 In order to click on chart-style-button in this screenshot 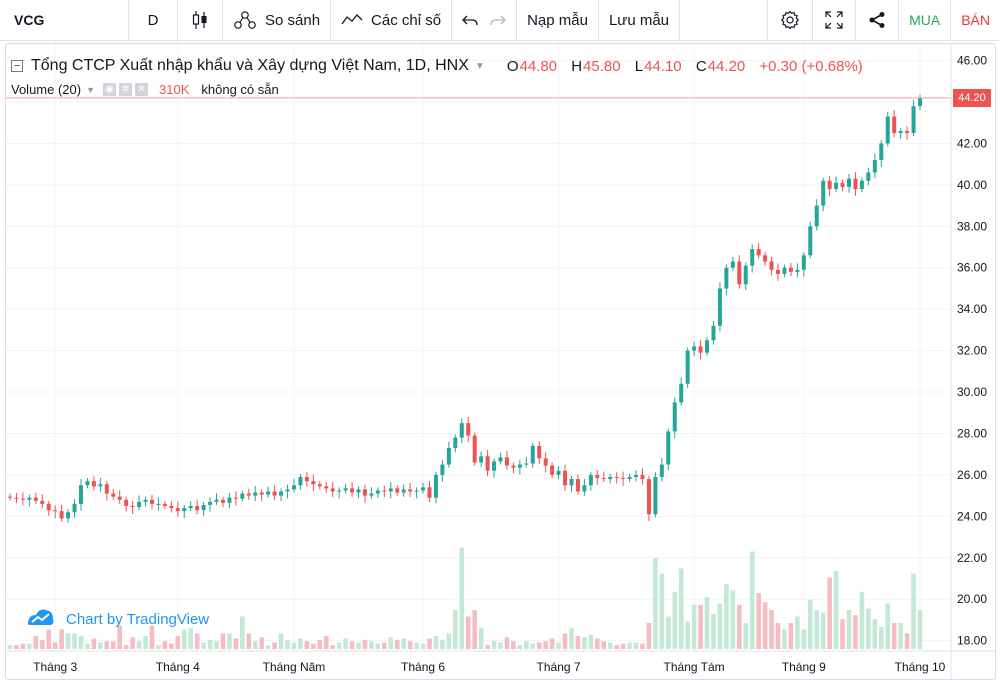, I will do `click(200, 20)`.